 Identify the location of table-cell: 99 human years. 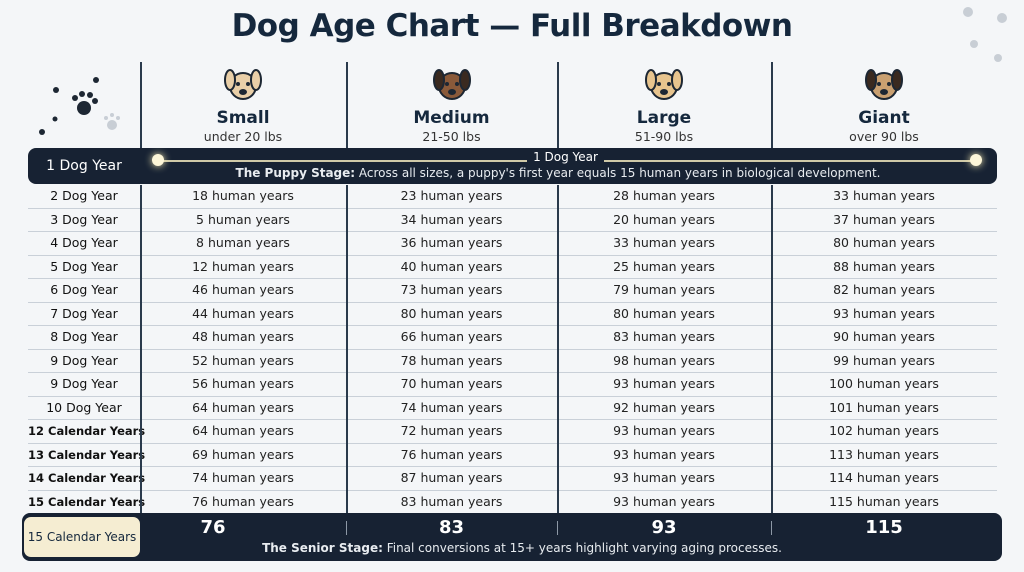
(884, 360).